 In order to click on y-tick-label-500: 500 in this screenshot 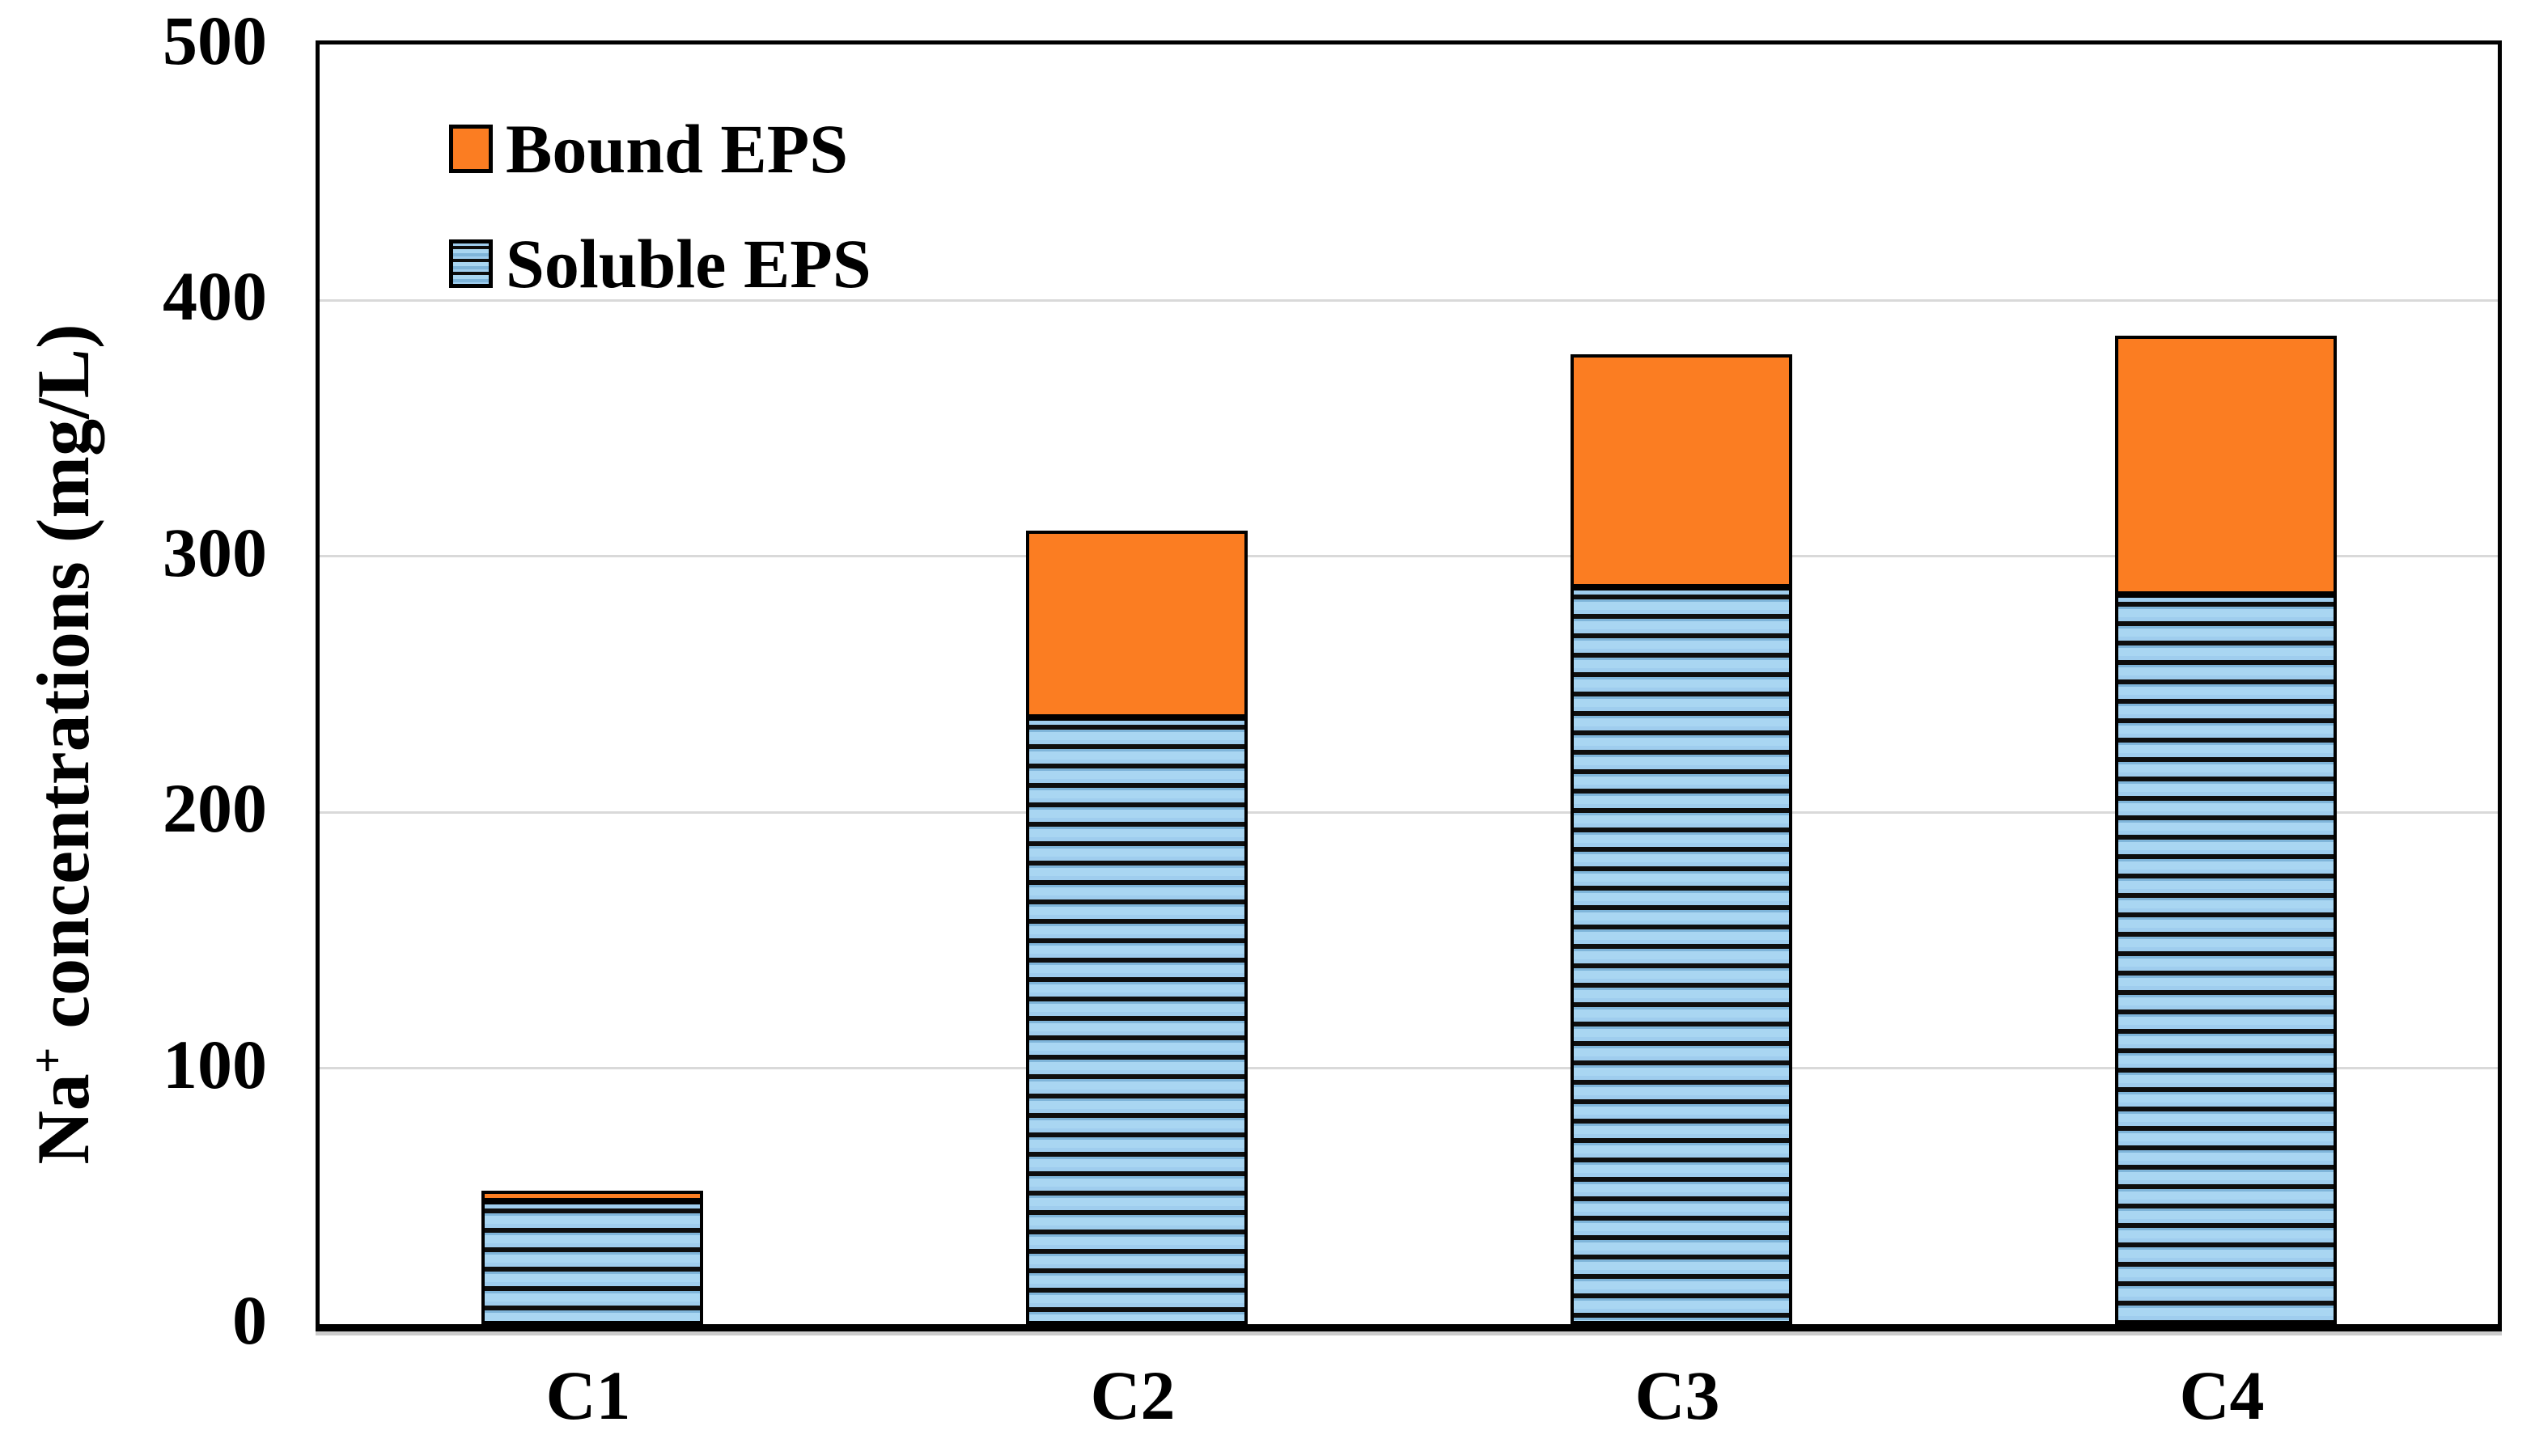, I will do `click(215, 40)`.